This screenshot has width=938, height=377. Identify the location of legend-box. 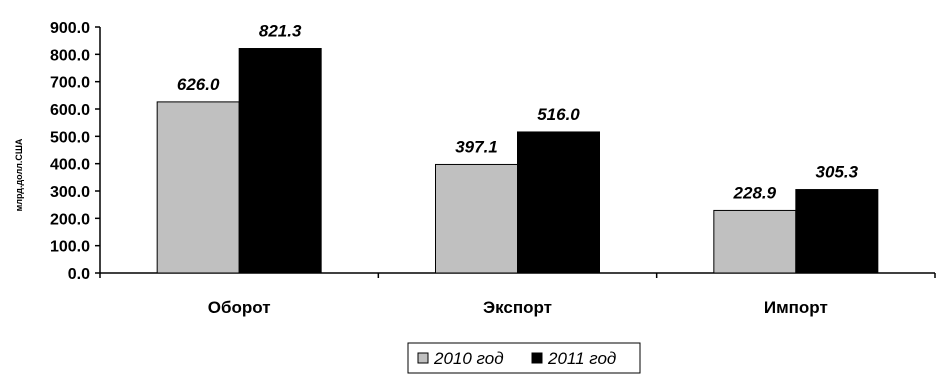
(524, 358).